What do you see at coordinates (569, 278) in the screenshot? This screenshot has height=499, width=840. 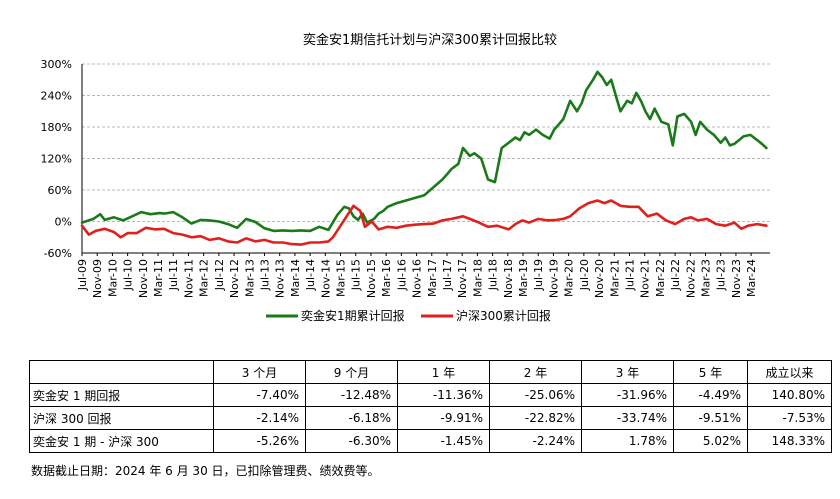 I see `x-tick-label: Mar-20` at bounding box center [569, 278].